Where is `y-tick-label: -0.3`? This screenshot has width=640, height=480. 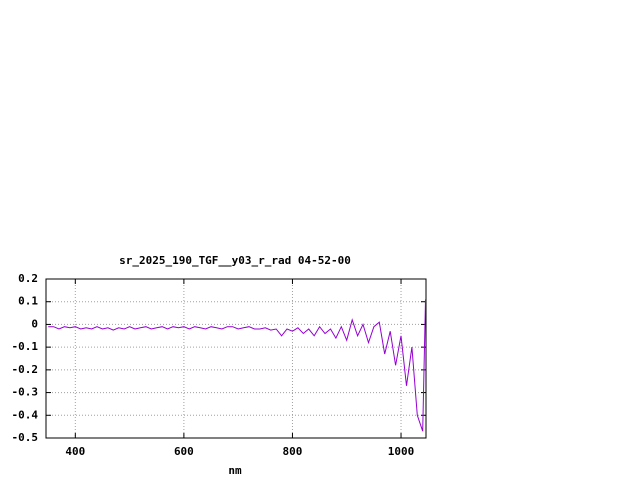
y-tick-label: -0.3 is located at coordinates (25, 392).